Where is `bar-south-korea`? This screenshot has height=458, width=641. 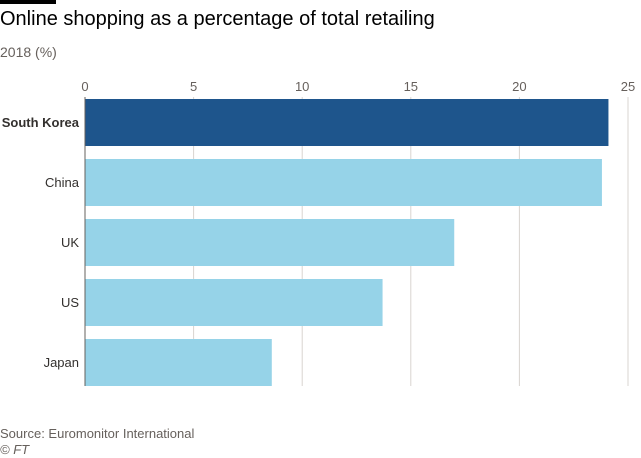 bar-south-korea is located at coordinates (347, 122).